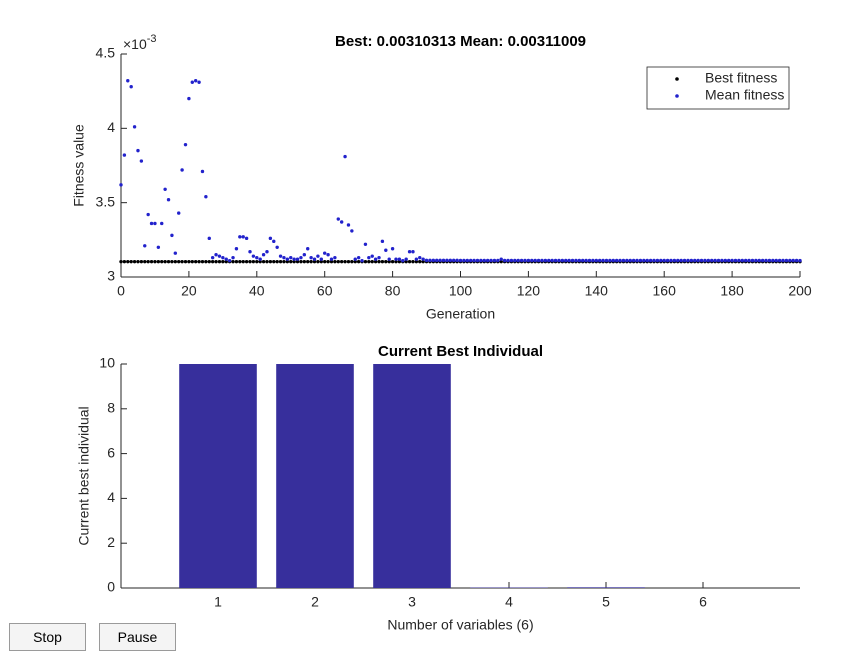  What do you see at coordinates (152, 39) in the screenshot?
I see `y-scale-exponent: -3` at bounding box center [152, 39].